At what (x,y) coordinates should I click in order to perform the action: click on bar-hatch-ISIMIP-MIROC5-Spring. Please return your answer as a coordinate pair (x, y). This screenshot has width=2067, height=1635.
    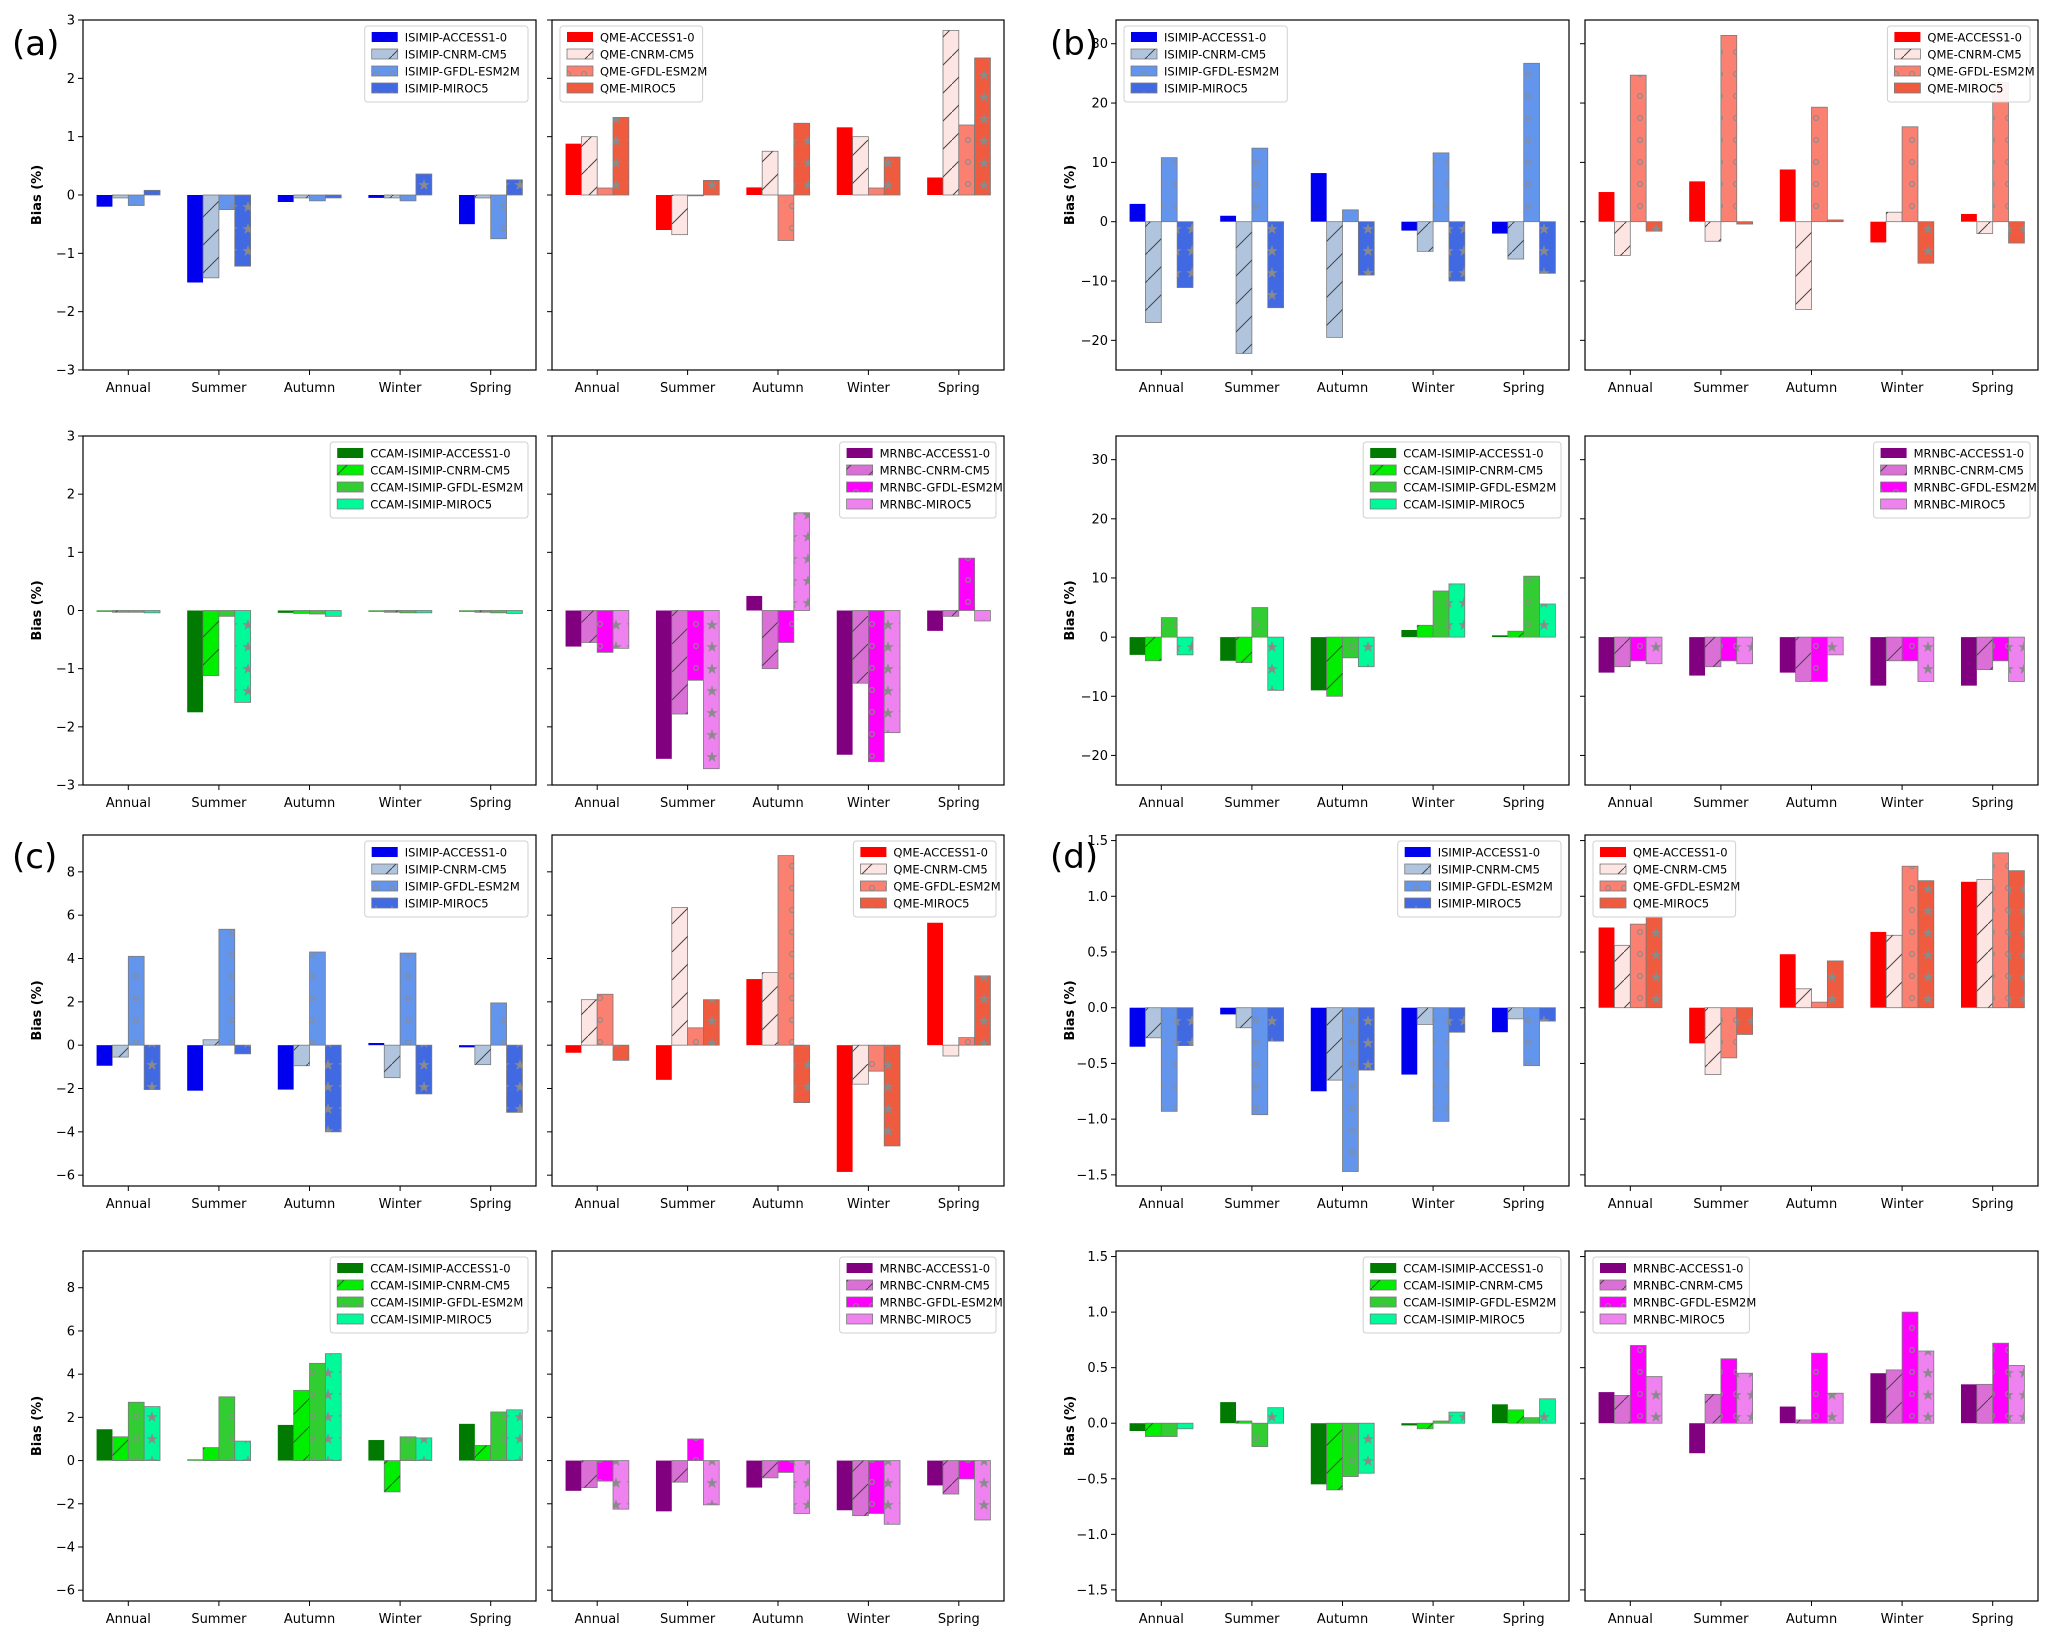
    Looking at the image, I should click on (514, 187).